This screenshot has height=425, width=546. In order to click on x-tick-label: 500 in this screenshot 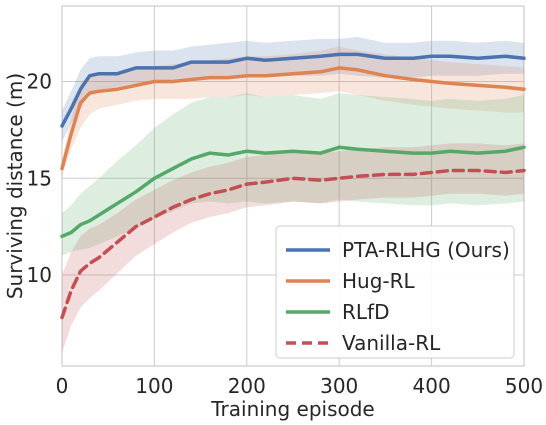, I will do `click(524, 386)`.